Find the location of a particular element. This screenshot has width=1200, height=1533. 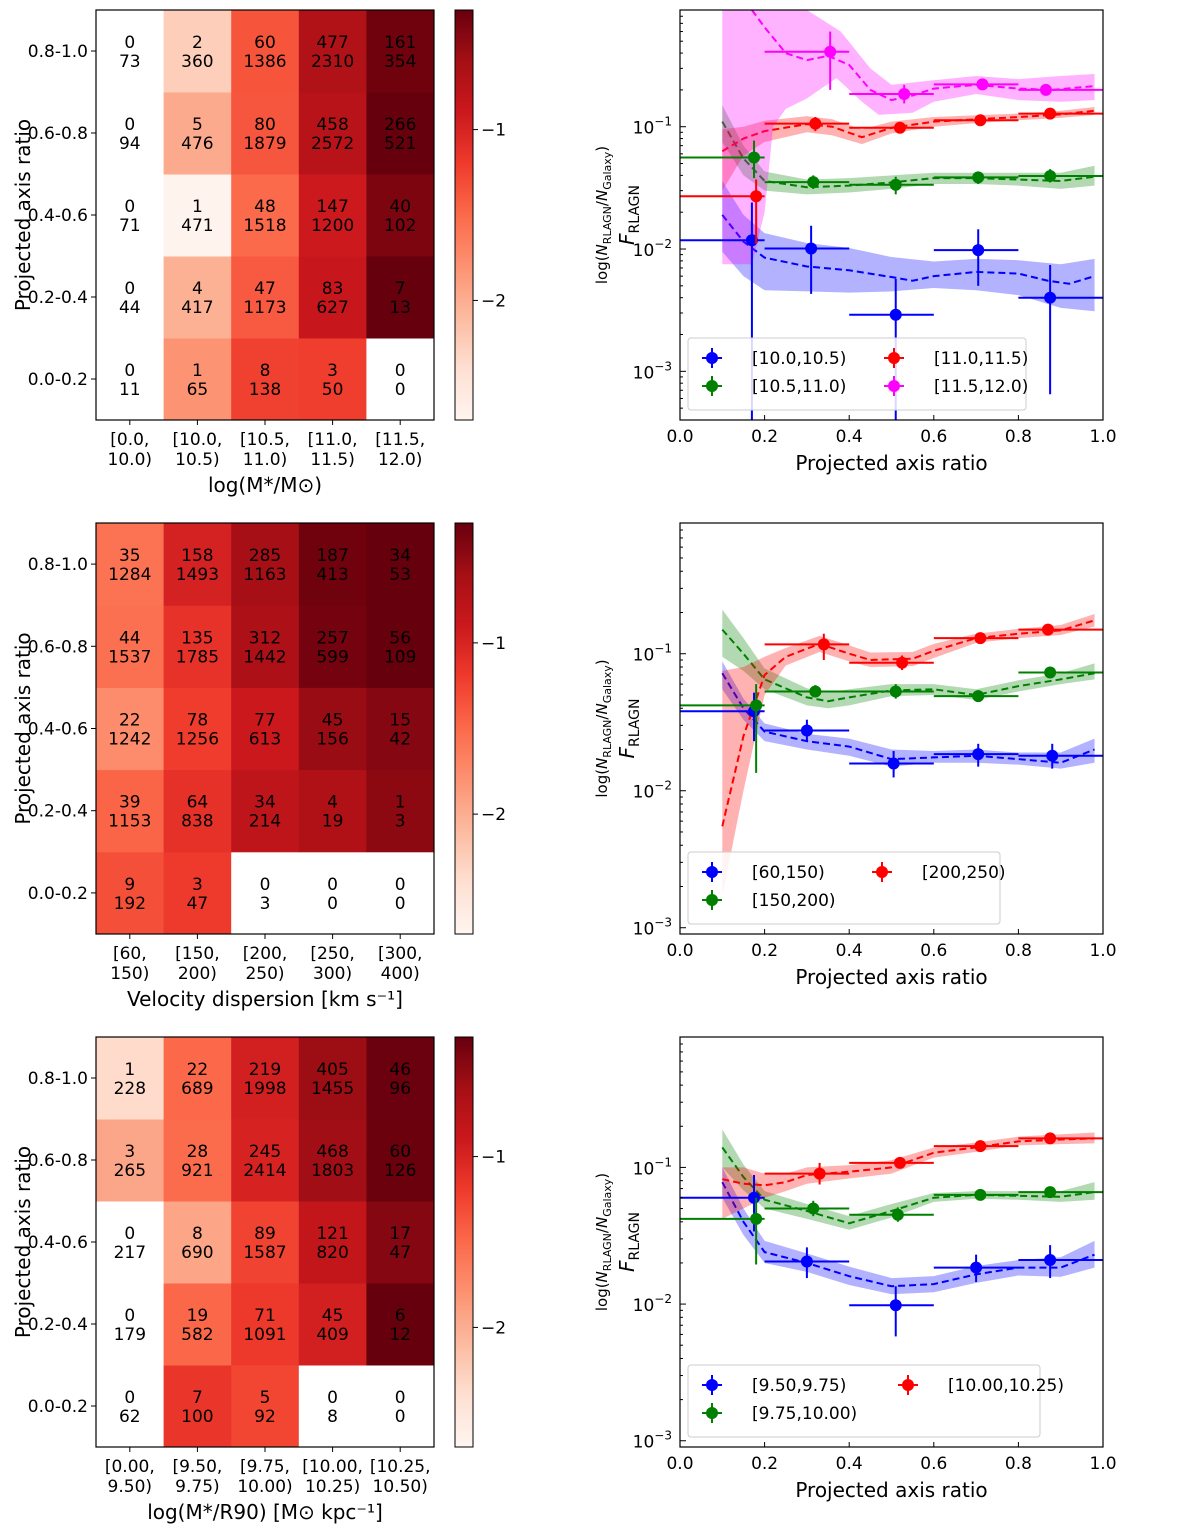

cell-count-galaxy: 92 is located at coordinates (265, 1417).